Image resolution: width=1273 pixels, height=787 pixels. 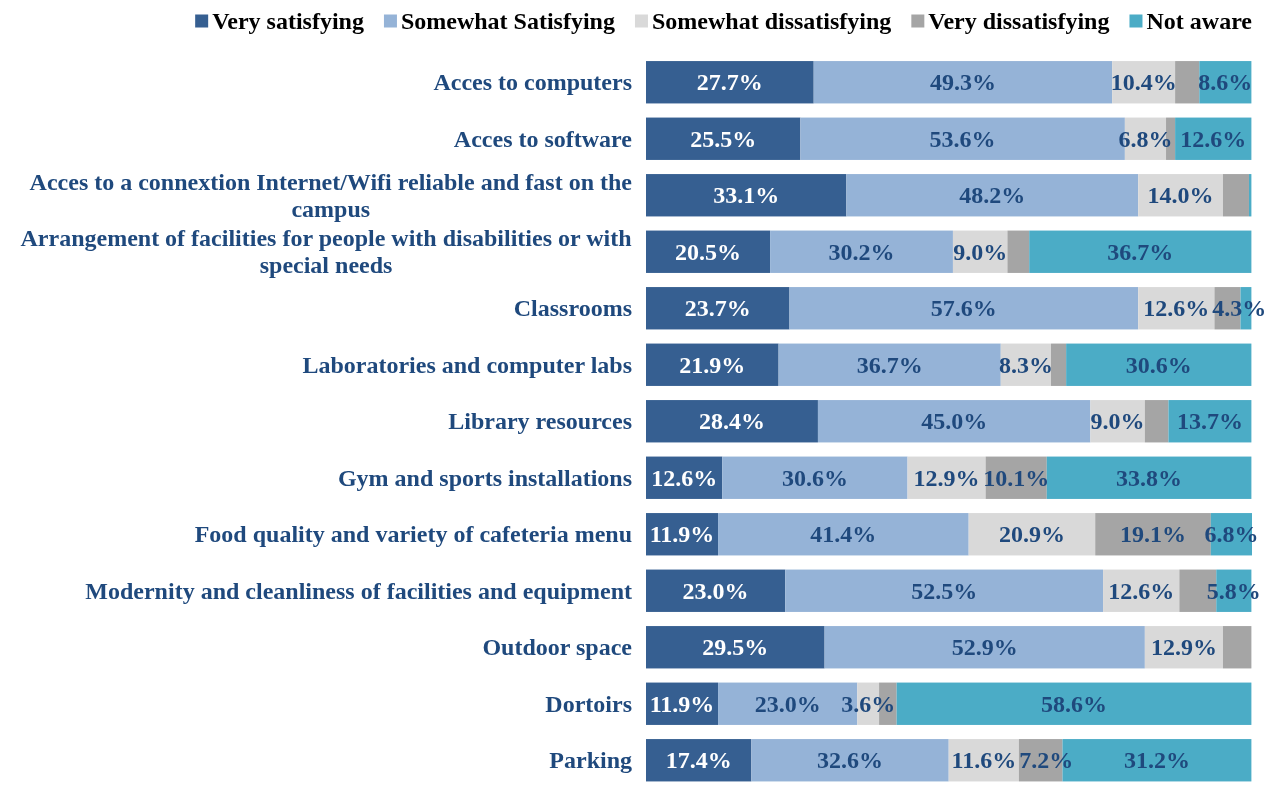 I want to click on legend-label: Very dissatisfying, so click(x=1019, y=21).